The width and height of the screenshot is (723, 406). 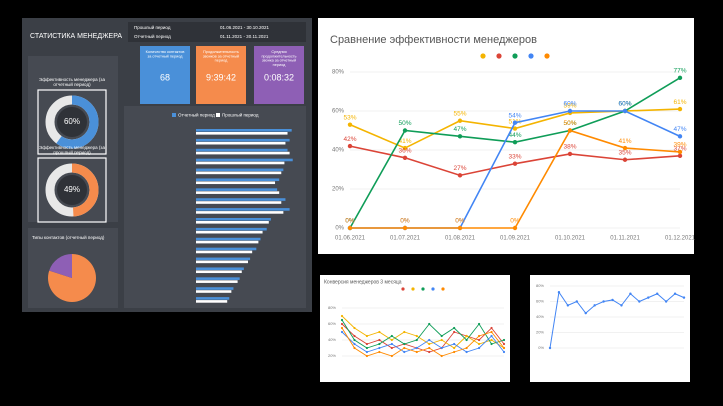 I want to click on legend-swatch, so click(x=174, y=115).